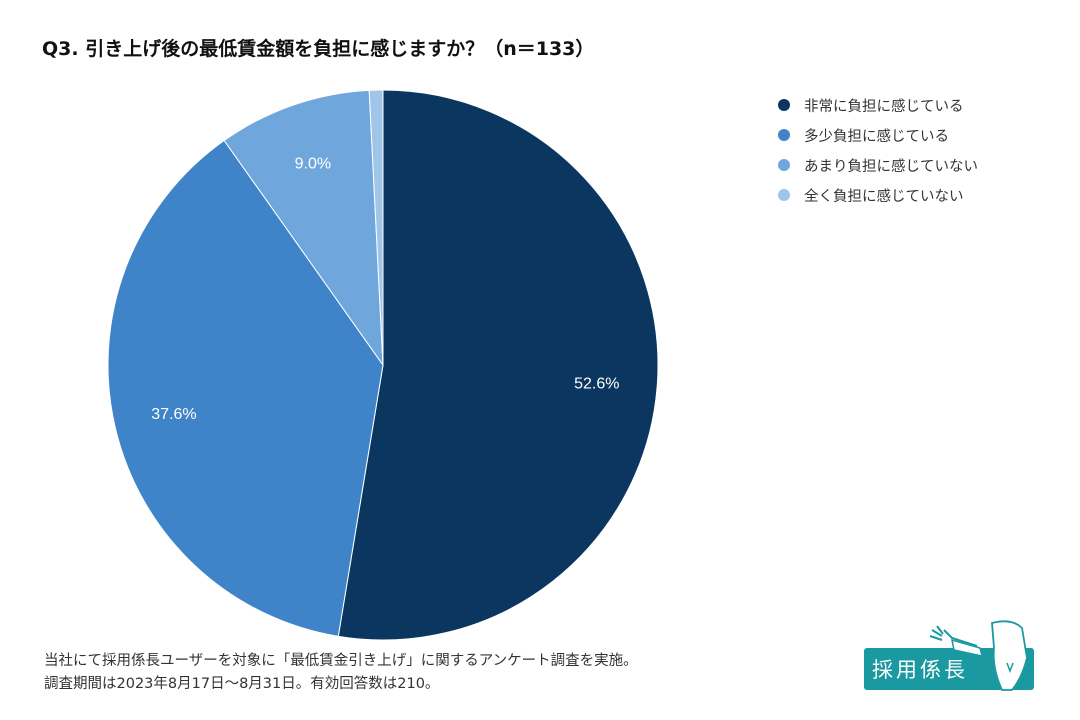 The width and height of the screenshot is (1080, 720). I want to click on logo-mascot-icon, so click(949, 655).